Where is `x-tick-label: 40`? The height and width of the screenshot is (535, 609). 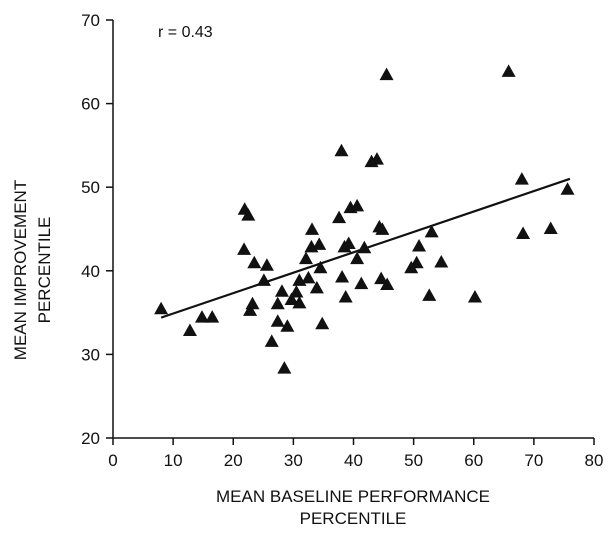 x-tick-label: 40 is located at coordinates (353, 460).